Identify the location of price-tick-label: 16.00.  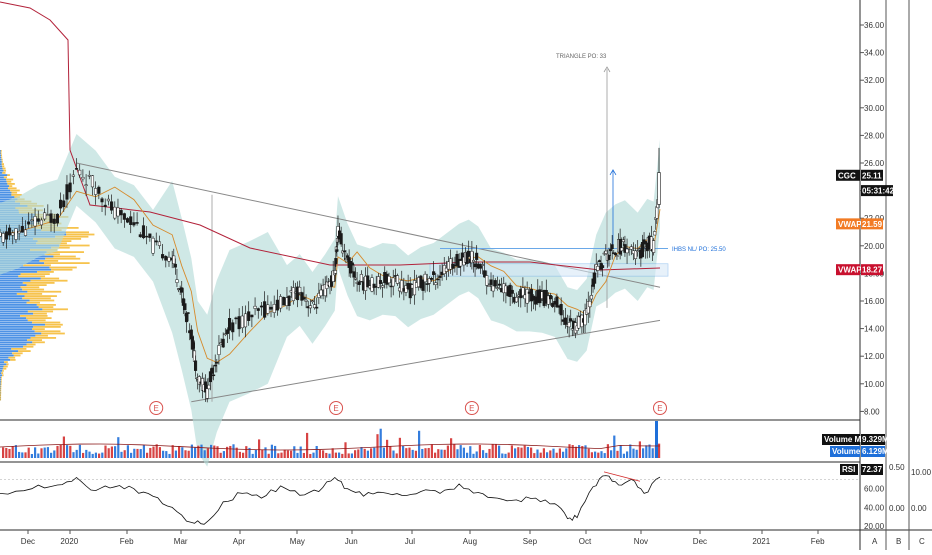
(874, 301).